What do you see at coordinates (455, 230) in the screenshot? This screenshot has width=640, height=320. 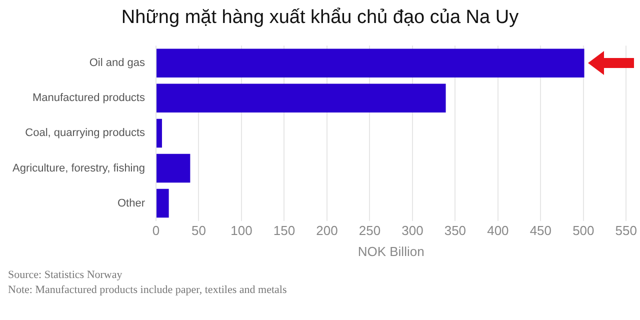 I see `x-tick-label: 350` at bounding box center [455, 230].